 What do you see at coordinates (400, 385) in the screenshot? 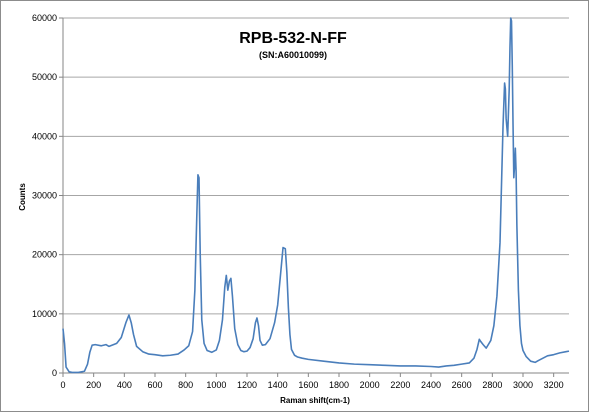
I see `x-tick-label: 2200` at bounding box center [400, 385].